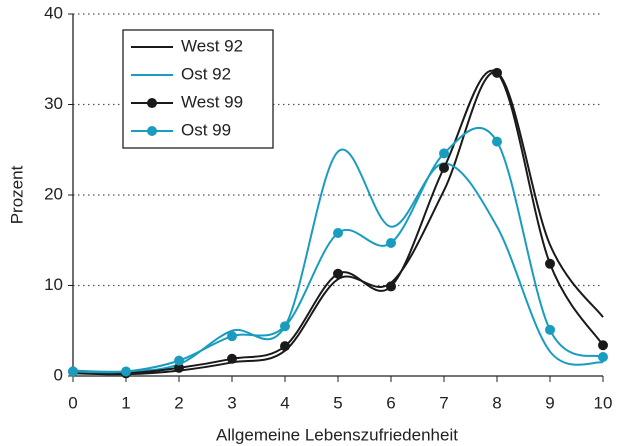 The image size is (626, 446). Describe the element at coordinates (212, 45) in the screenshot. I see `legend-label: West 92` at that location.